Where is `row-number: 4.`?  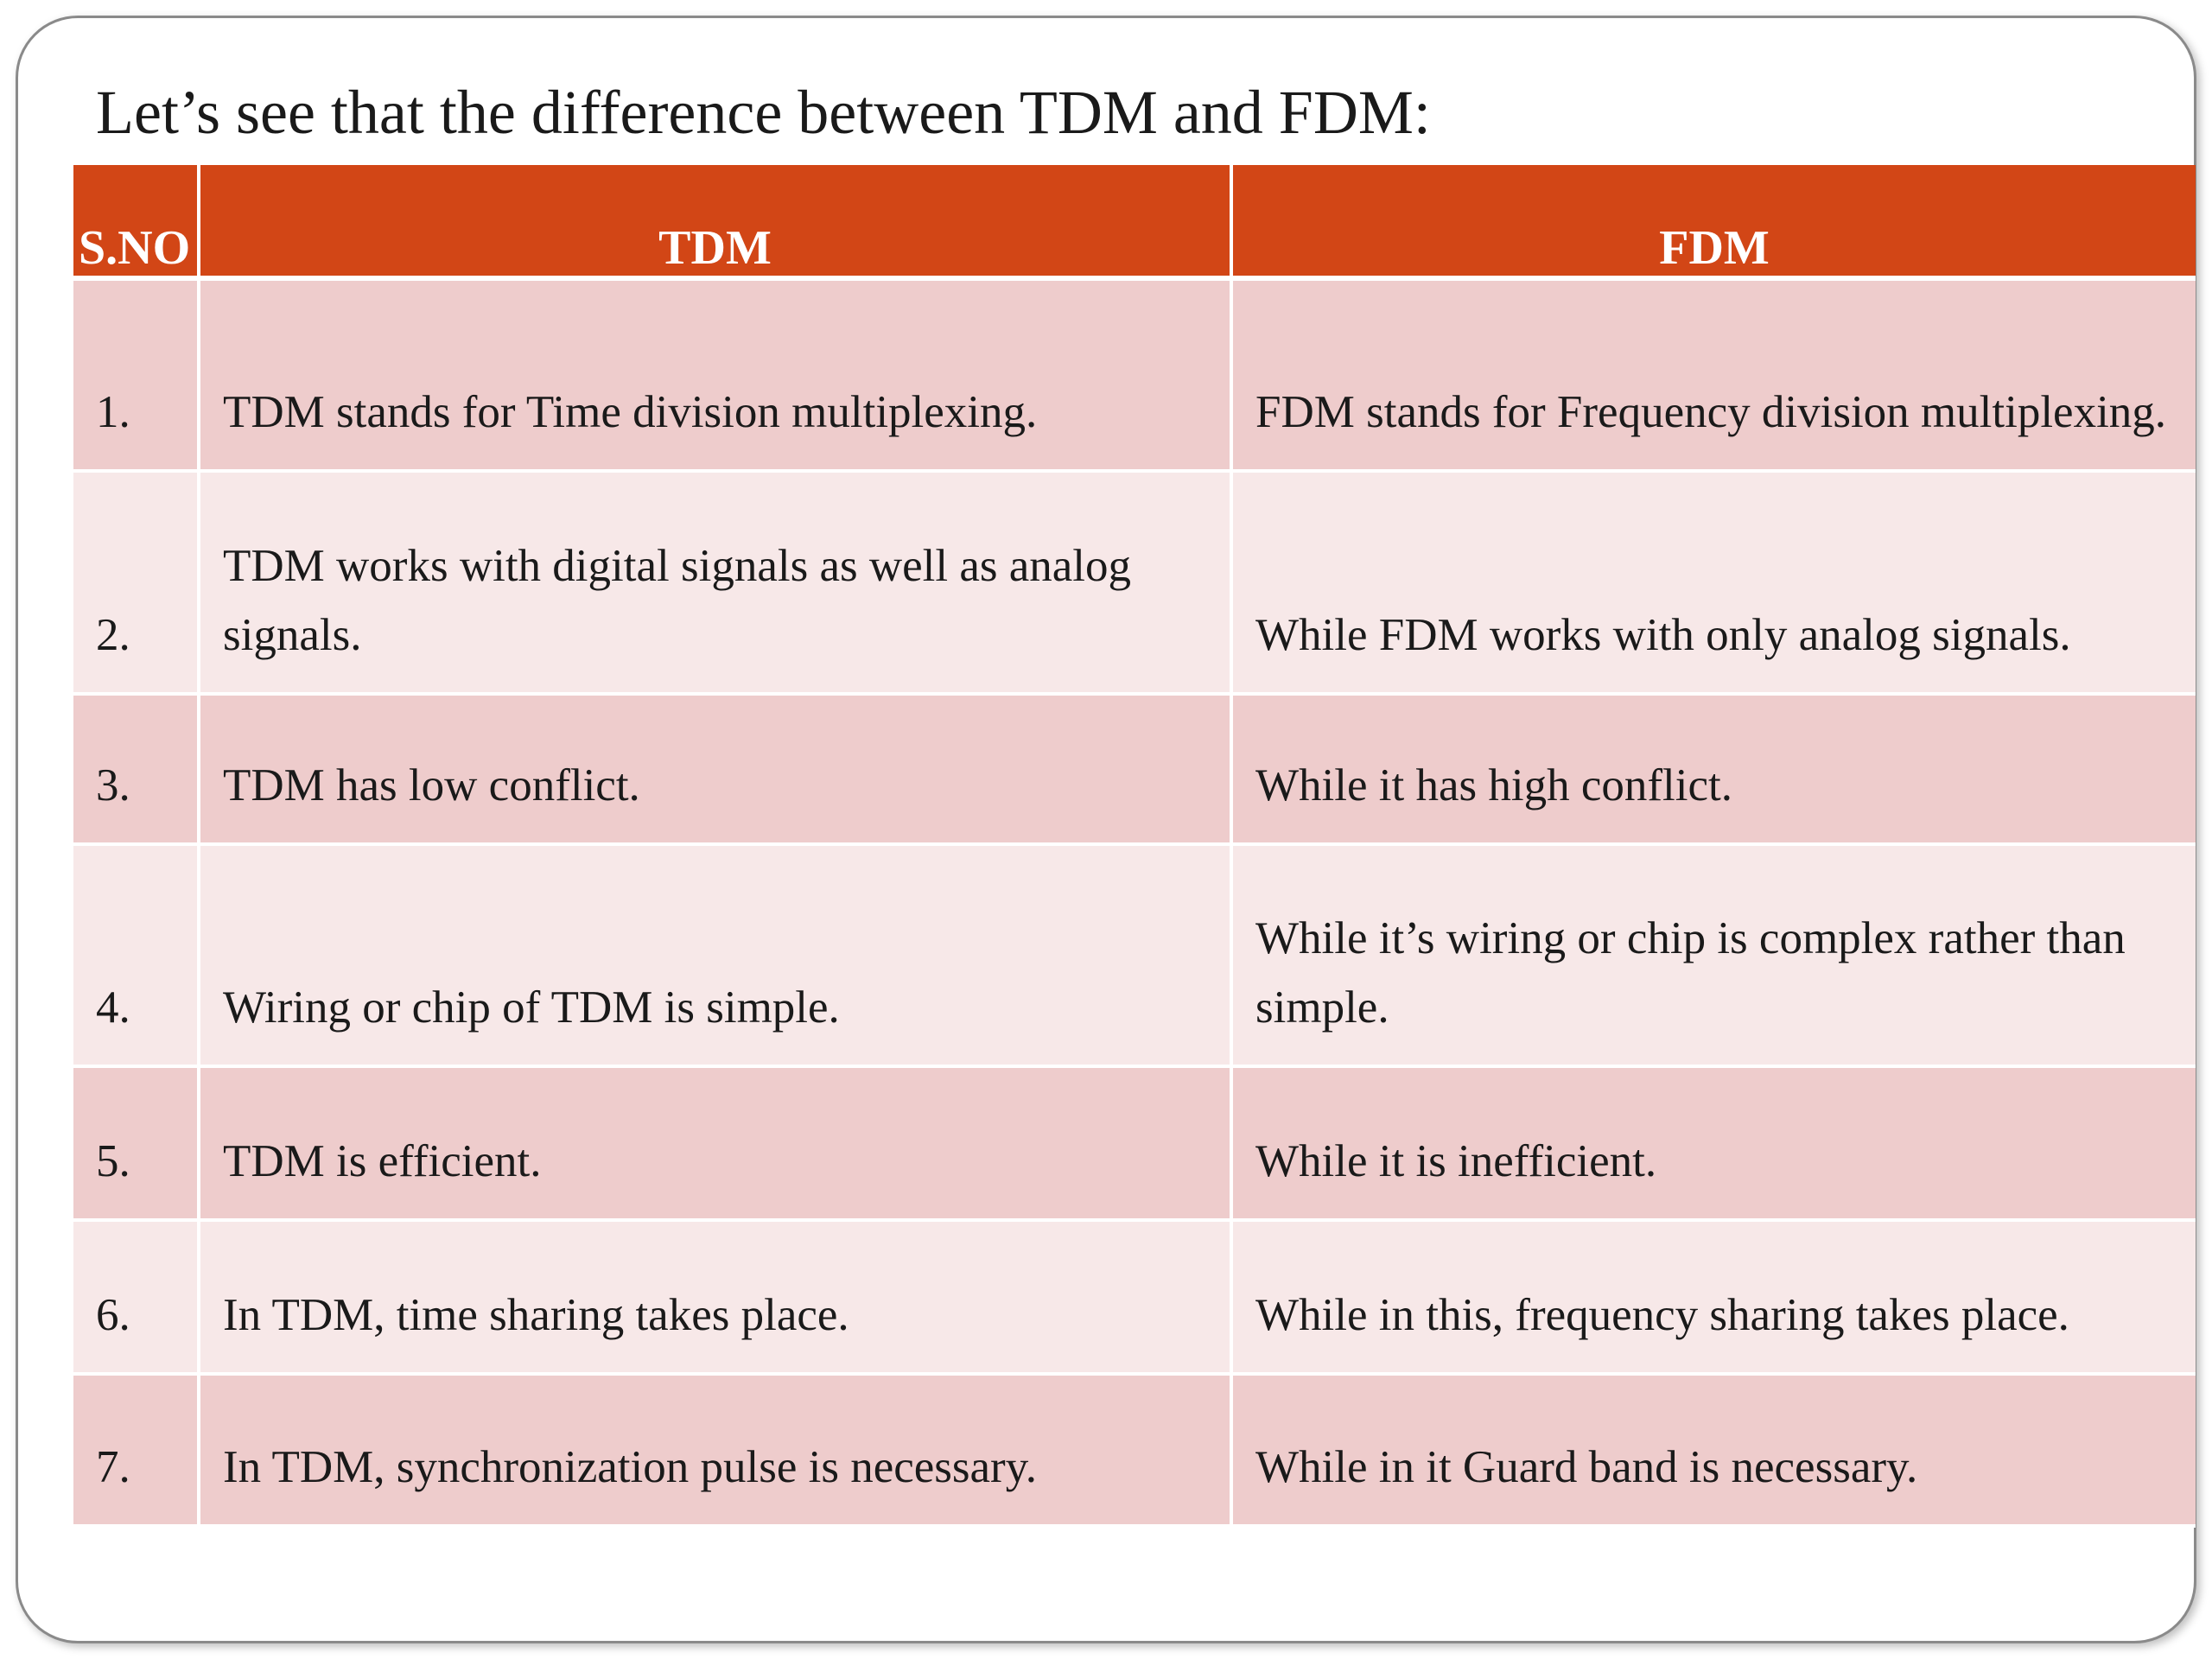 row-number: 4. is located at coordinates (136, 957).